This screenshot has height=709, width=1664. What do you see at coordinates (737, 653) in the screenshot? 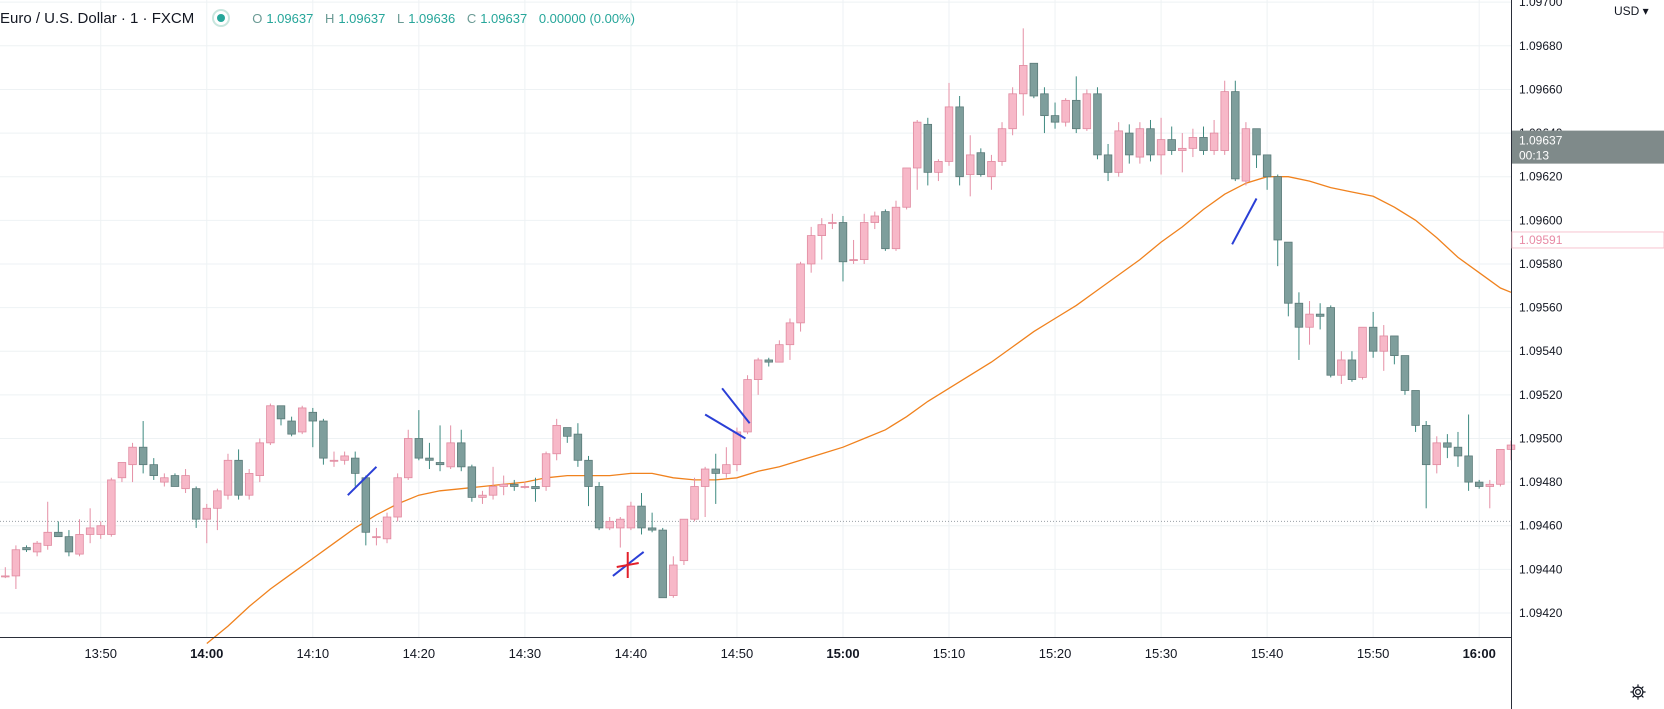
I see `x-tick-label: 14:50` at bounding box center [737, 653].